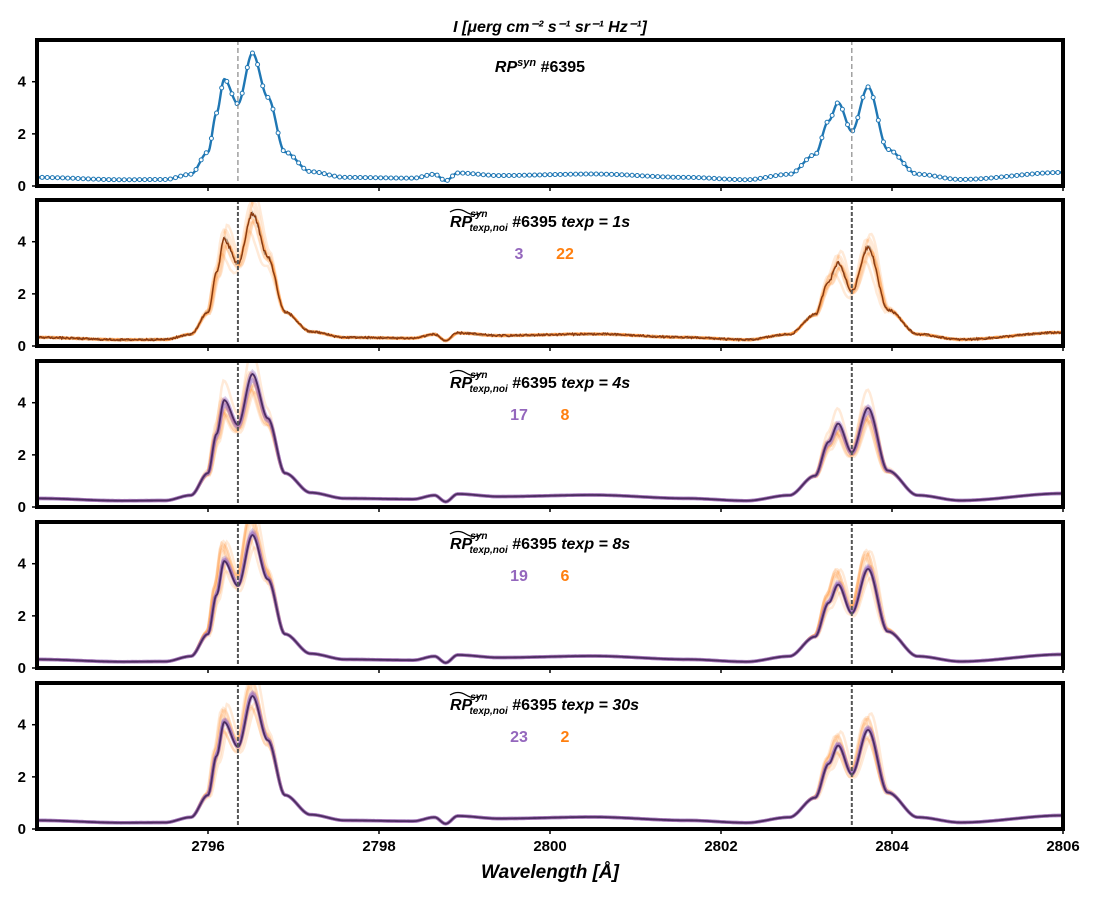 The image size is (1100, 900). Describe the element at coordinates (378, 846) in the screenshot. I see `x-tick-label: 2798` at that location.